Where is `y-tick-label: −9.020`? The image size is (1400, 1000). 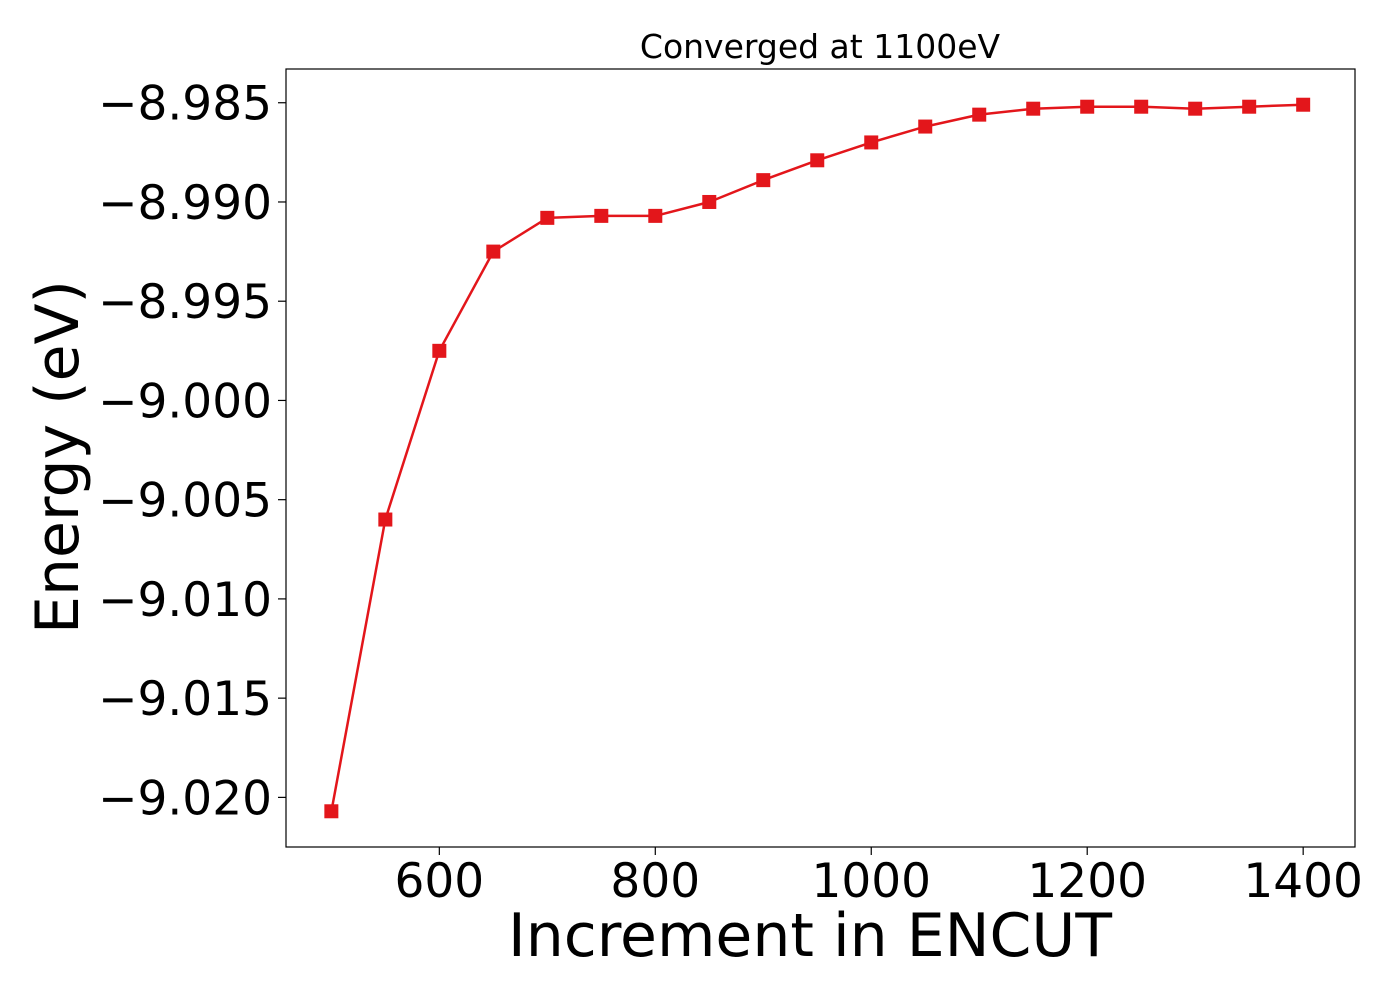
y-tick-label: −9.020 is located at coordinates (185, 798).